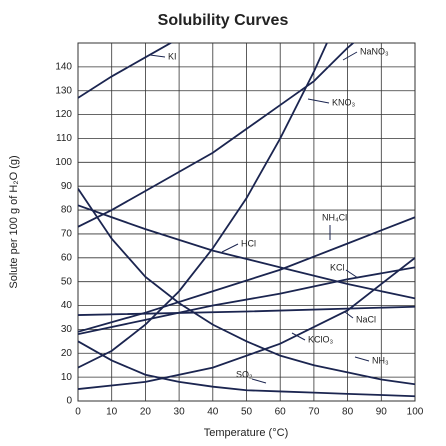 The height and width of the screenshot is (446, 446). Describe the element at coordinates (382, 412) in the screenshot. I see `x-tick-label: 90` at that location.